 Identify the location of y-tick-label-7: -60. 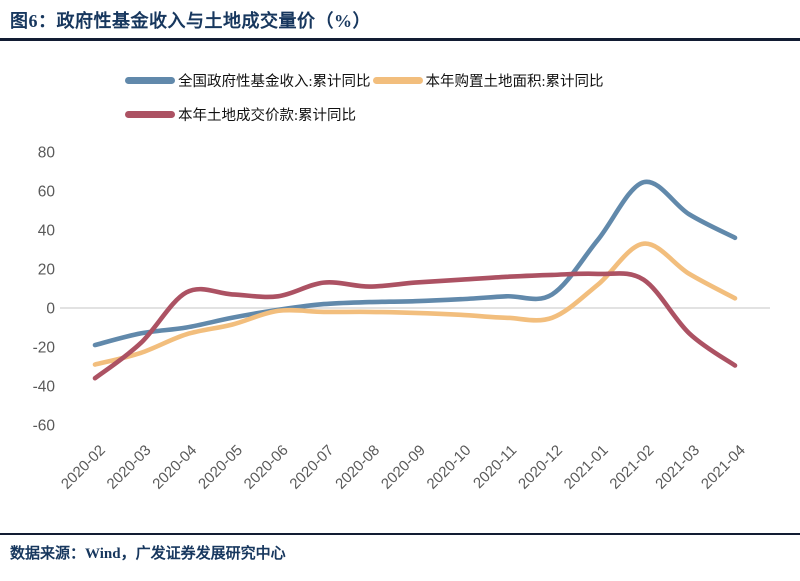
(44, 426).